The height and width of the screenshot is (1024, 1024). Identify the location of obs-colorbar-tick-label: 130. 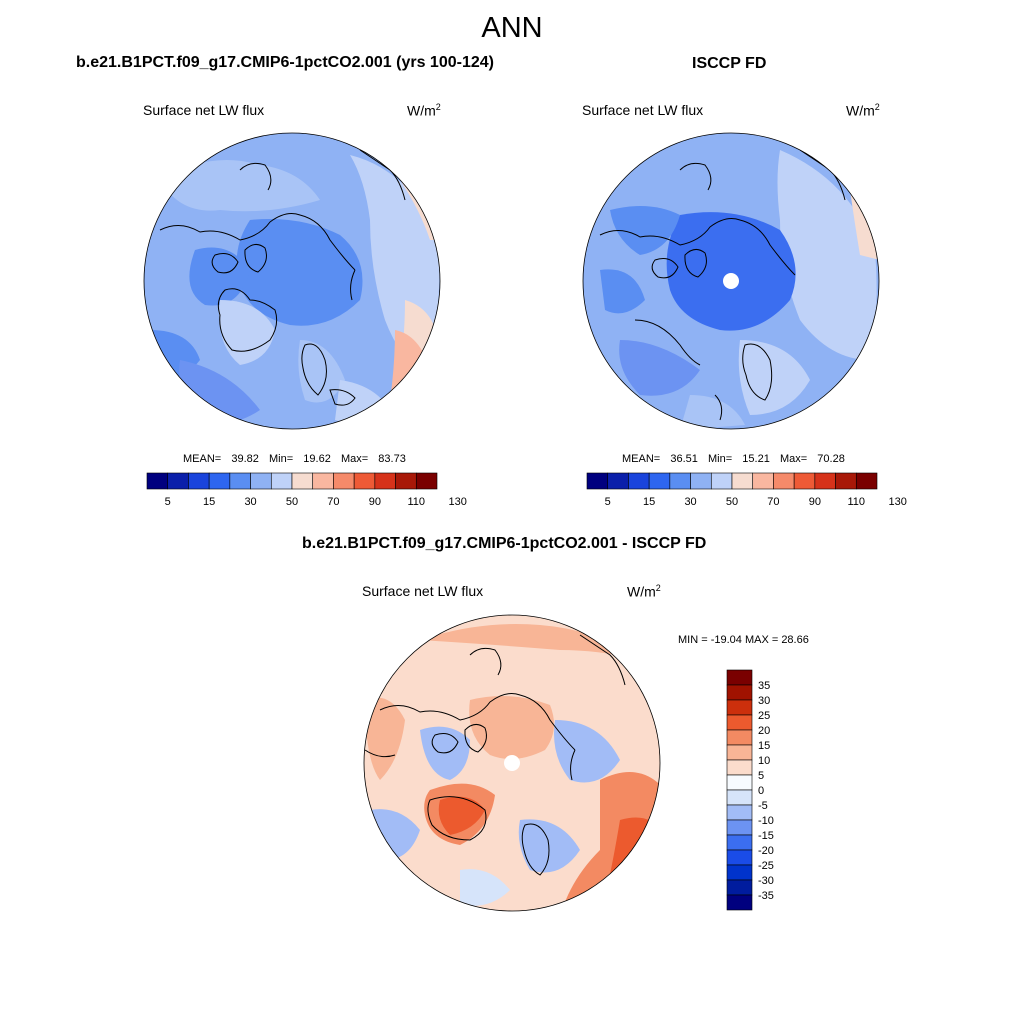
(898, 502).